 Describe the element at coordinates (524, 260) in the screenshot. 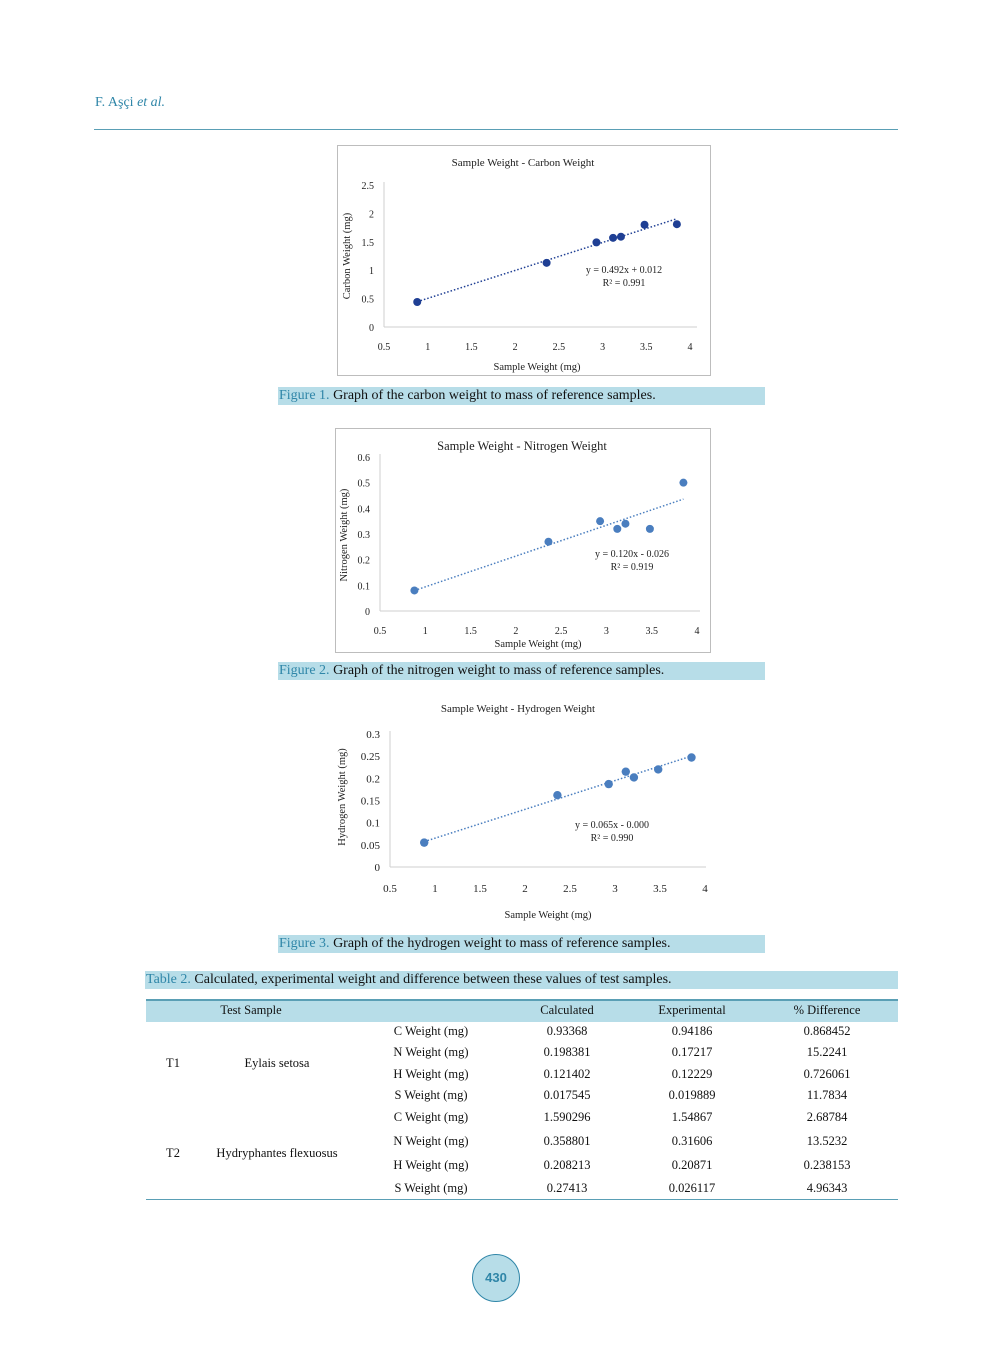

I see `figure-1-frame` at that location.